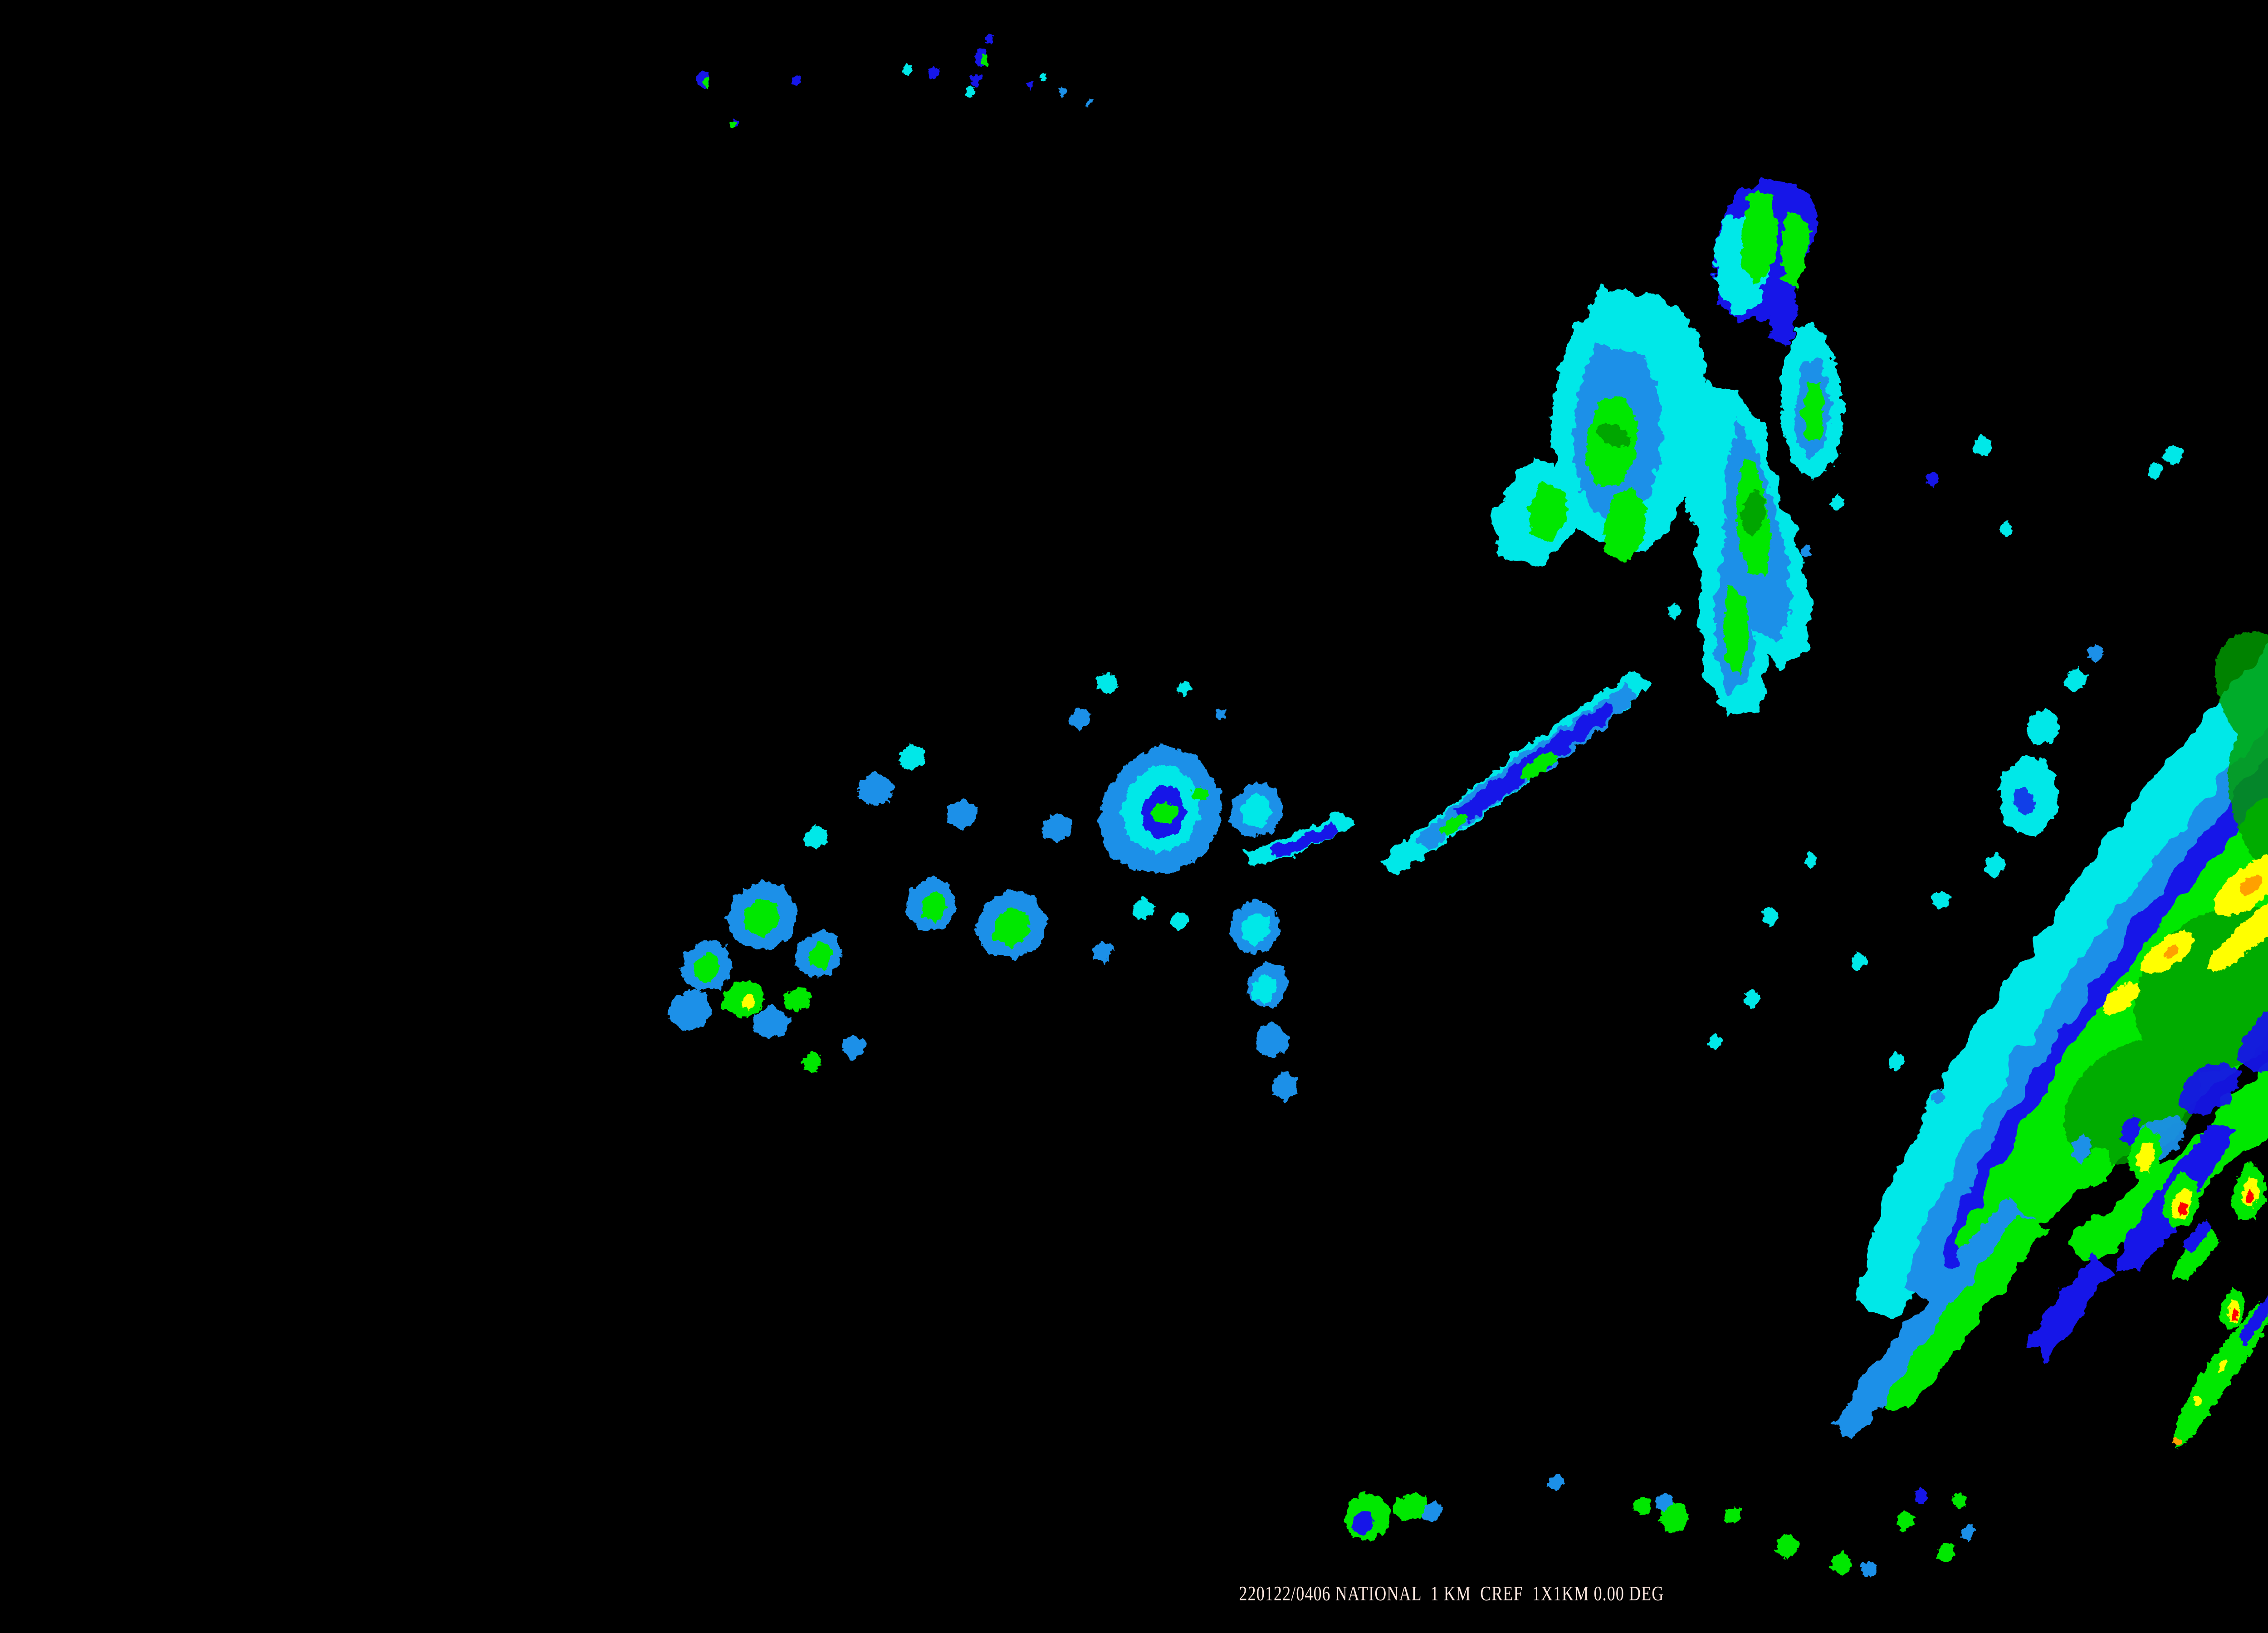  I want to click on echo-connecting-band, so click(1447, 773).